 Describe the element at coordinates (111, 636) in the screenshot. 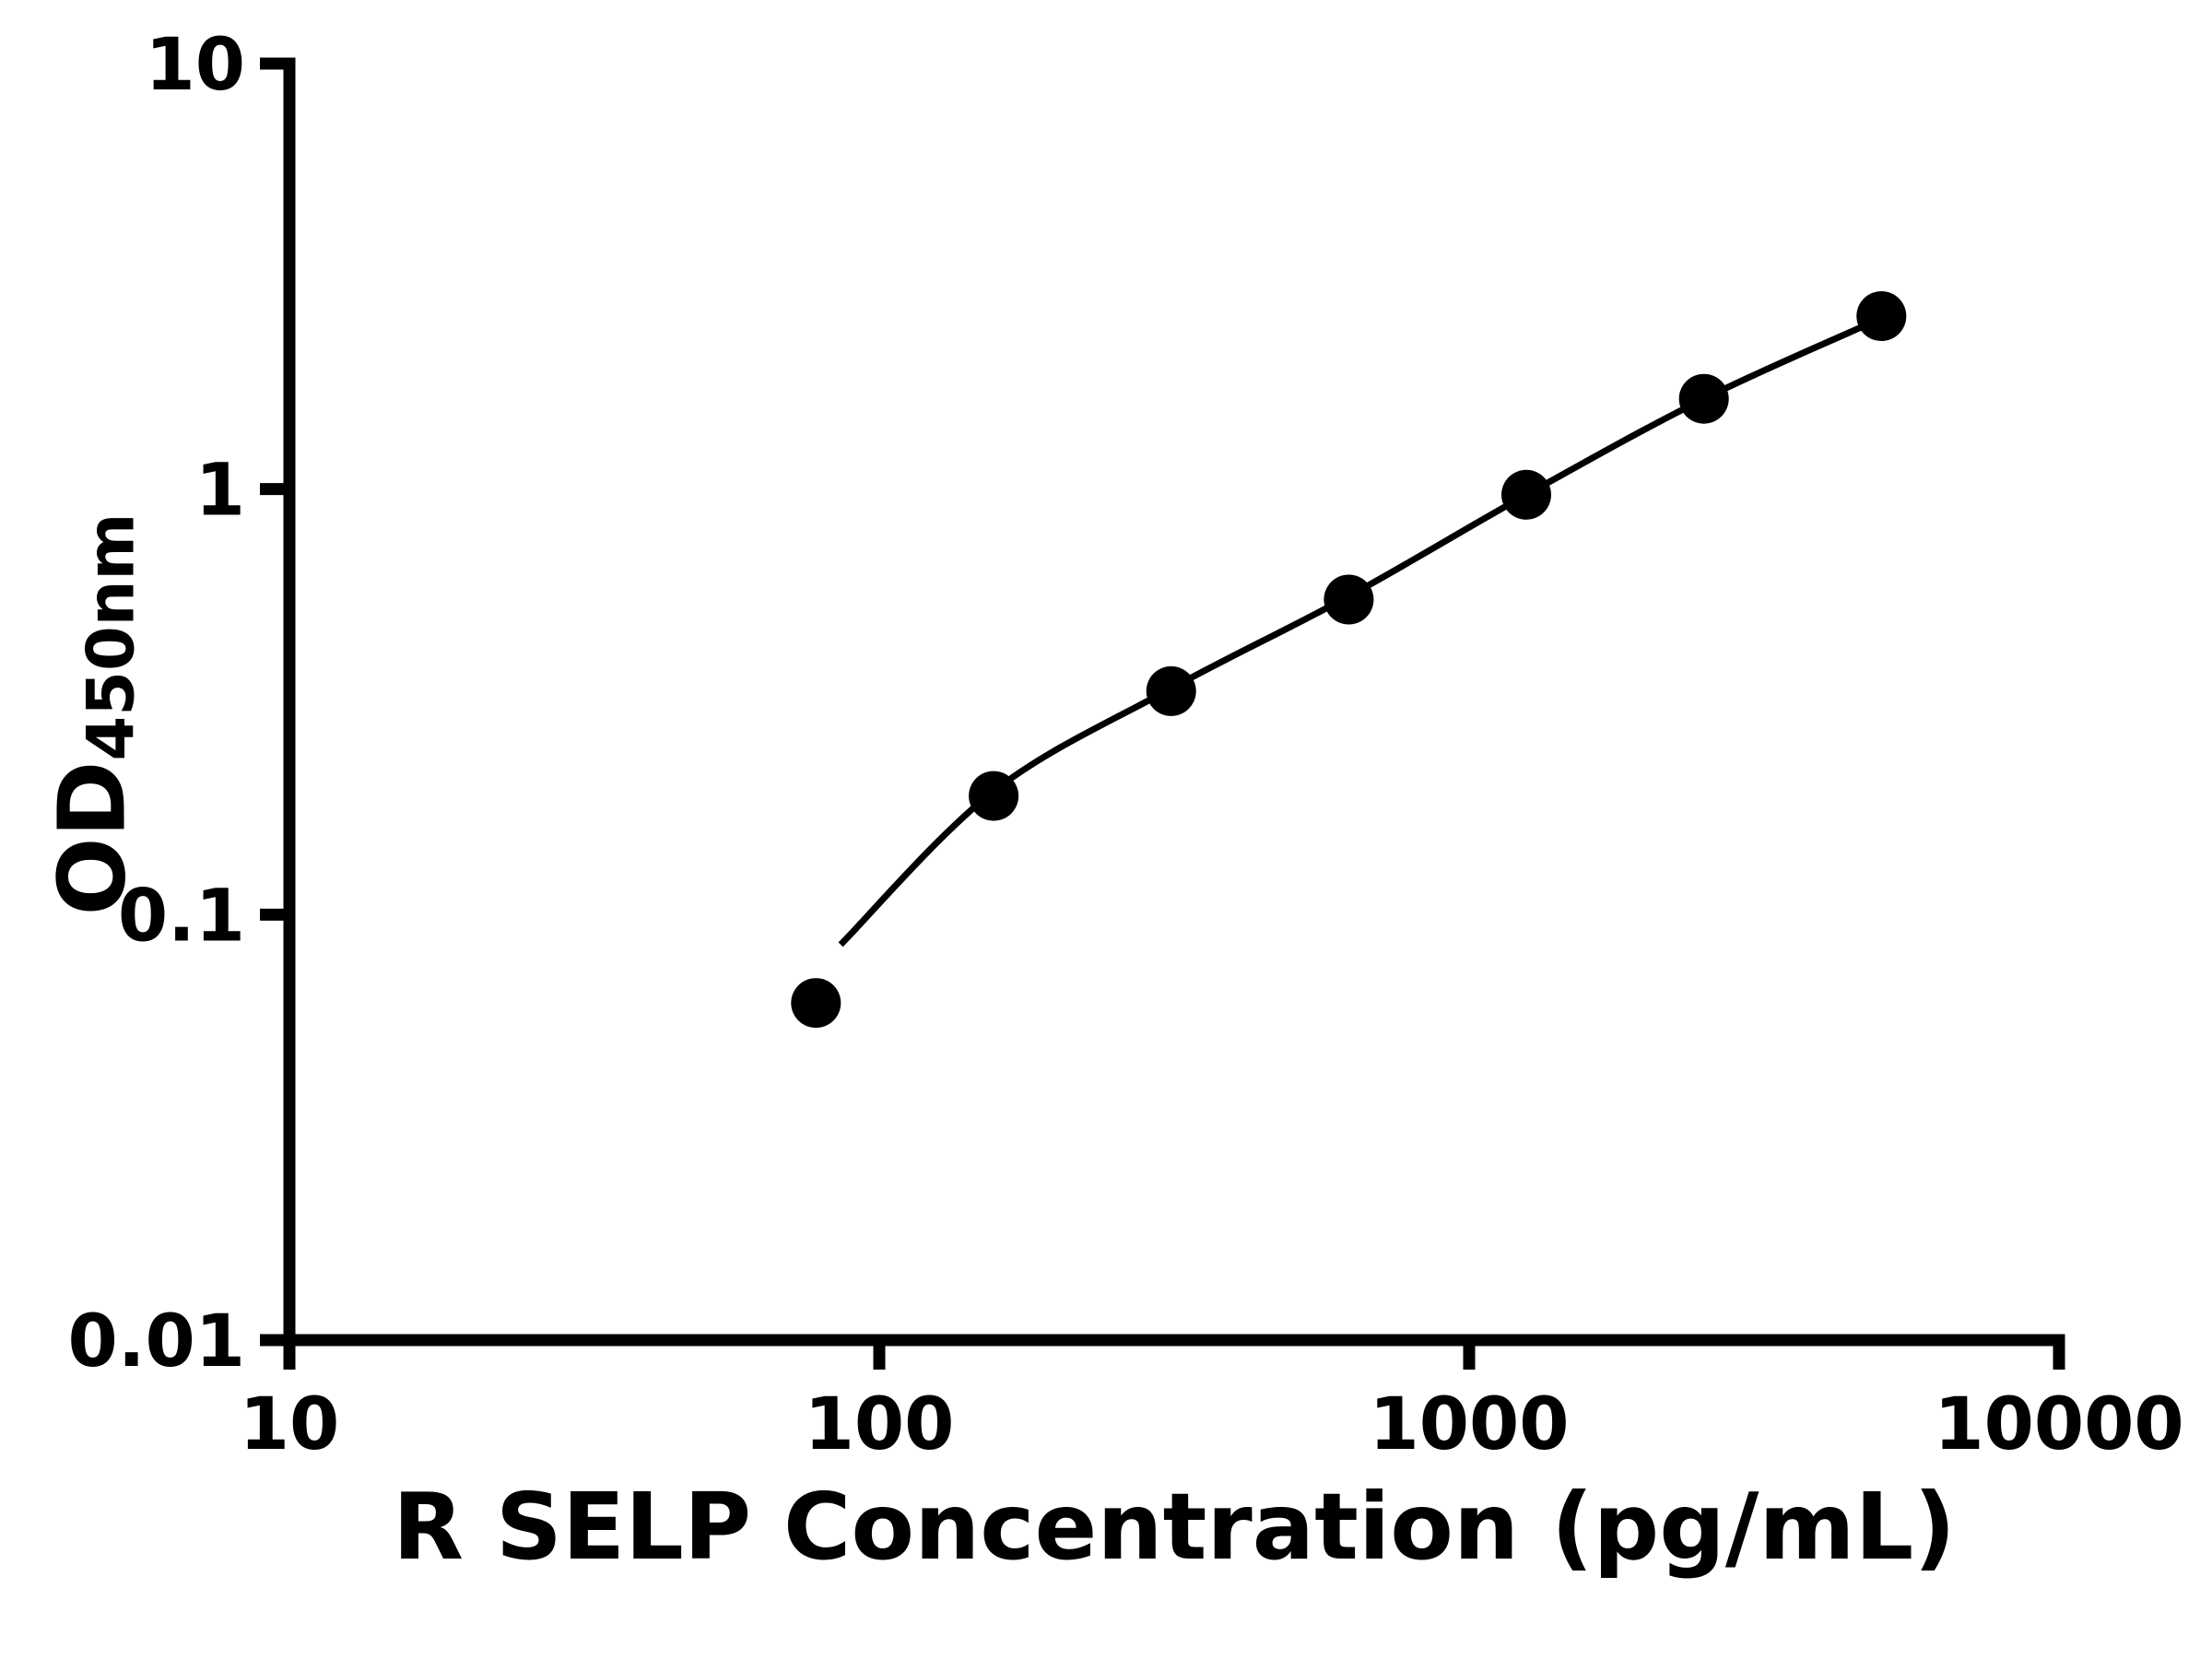

I see `y-axis-title-subscript: 450nm` at that location.